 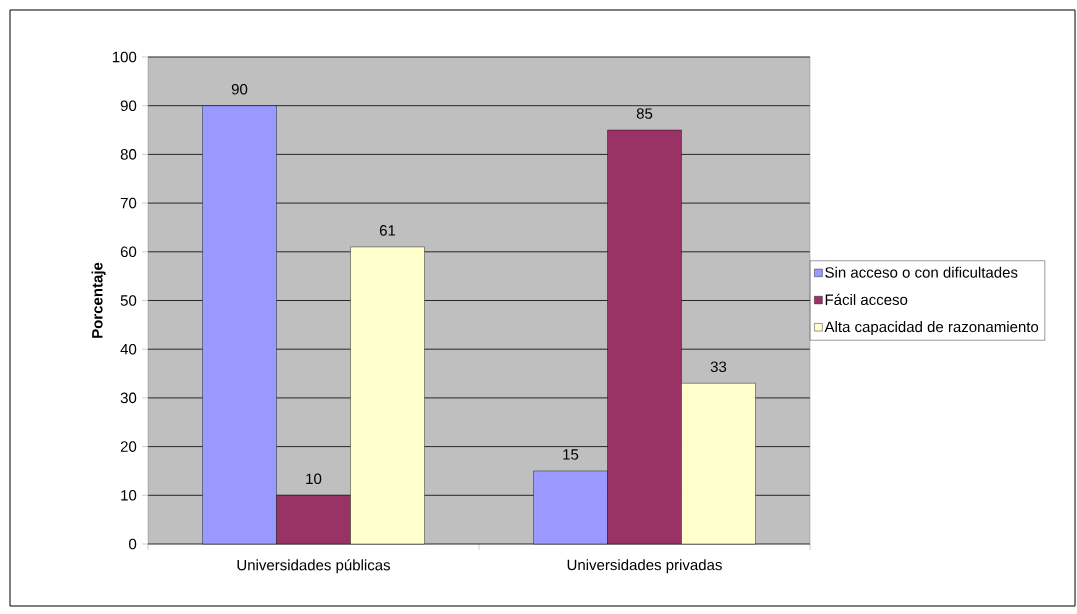 I want to click on x-tick-label: Universidades privadas, so click(x=644, y=566).